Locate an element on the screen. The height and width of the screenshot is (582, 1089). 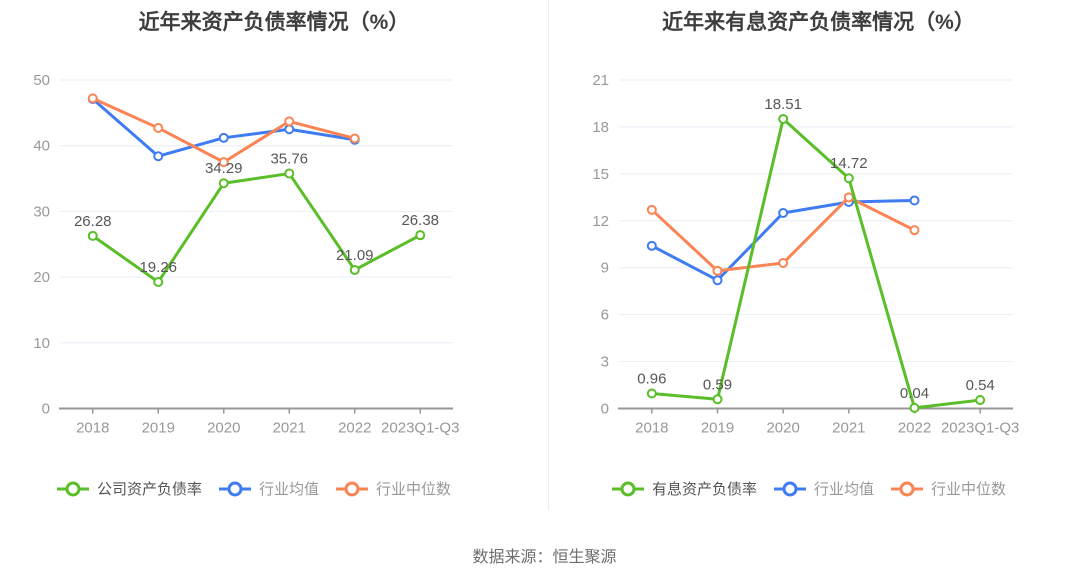
data-point-label: 0.59 is located at coordinates (717, 384).